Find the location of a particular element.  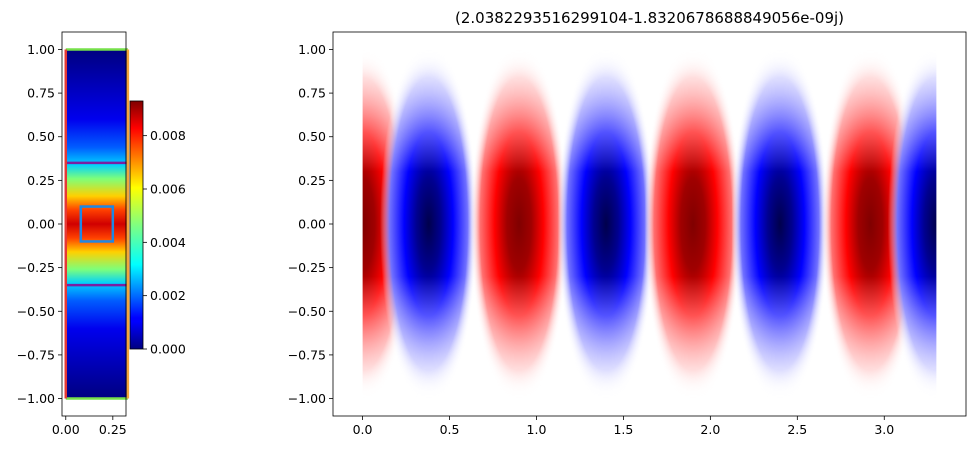

right-y-tick-label-6: 0.50 is located at coordinates (312, 136).